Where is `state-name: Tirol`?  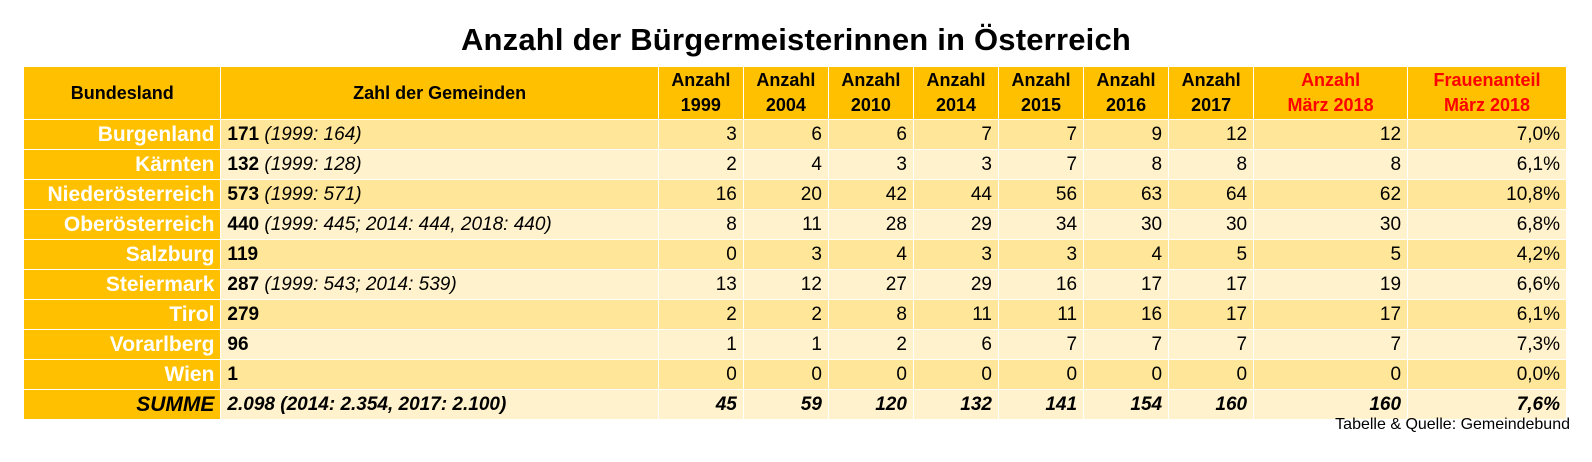 state-name: Tirol is located at coordinates (122, 314).